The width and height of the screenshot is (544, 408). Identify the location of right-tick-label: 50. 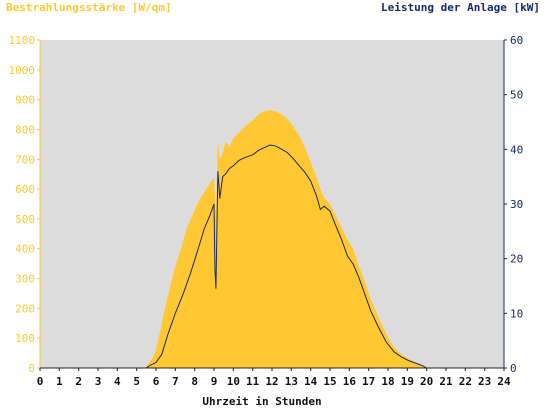
(516, 95).